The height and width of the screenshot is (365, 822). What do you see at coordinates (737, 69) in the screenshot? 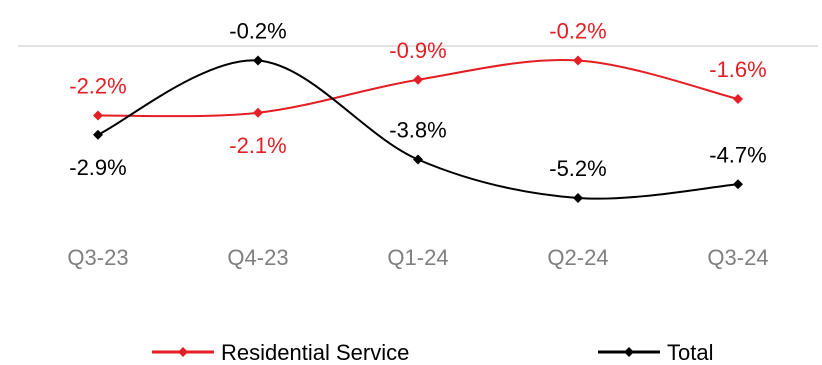
I see `data-label-residential-service: -1.6%` at bounding box center [737, 69].